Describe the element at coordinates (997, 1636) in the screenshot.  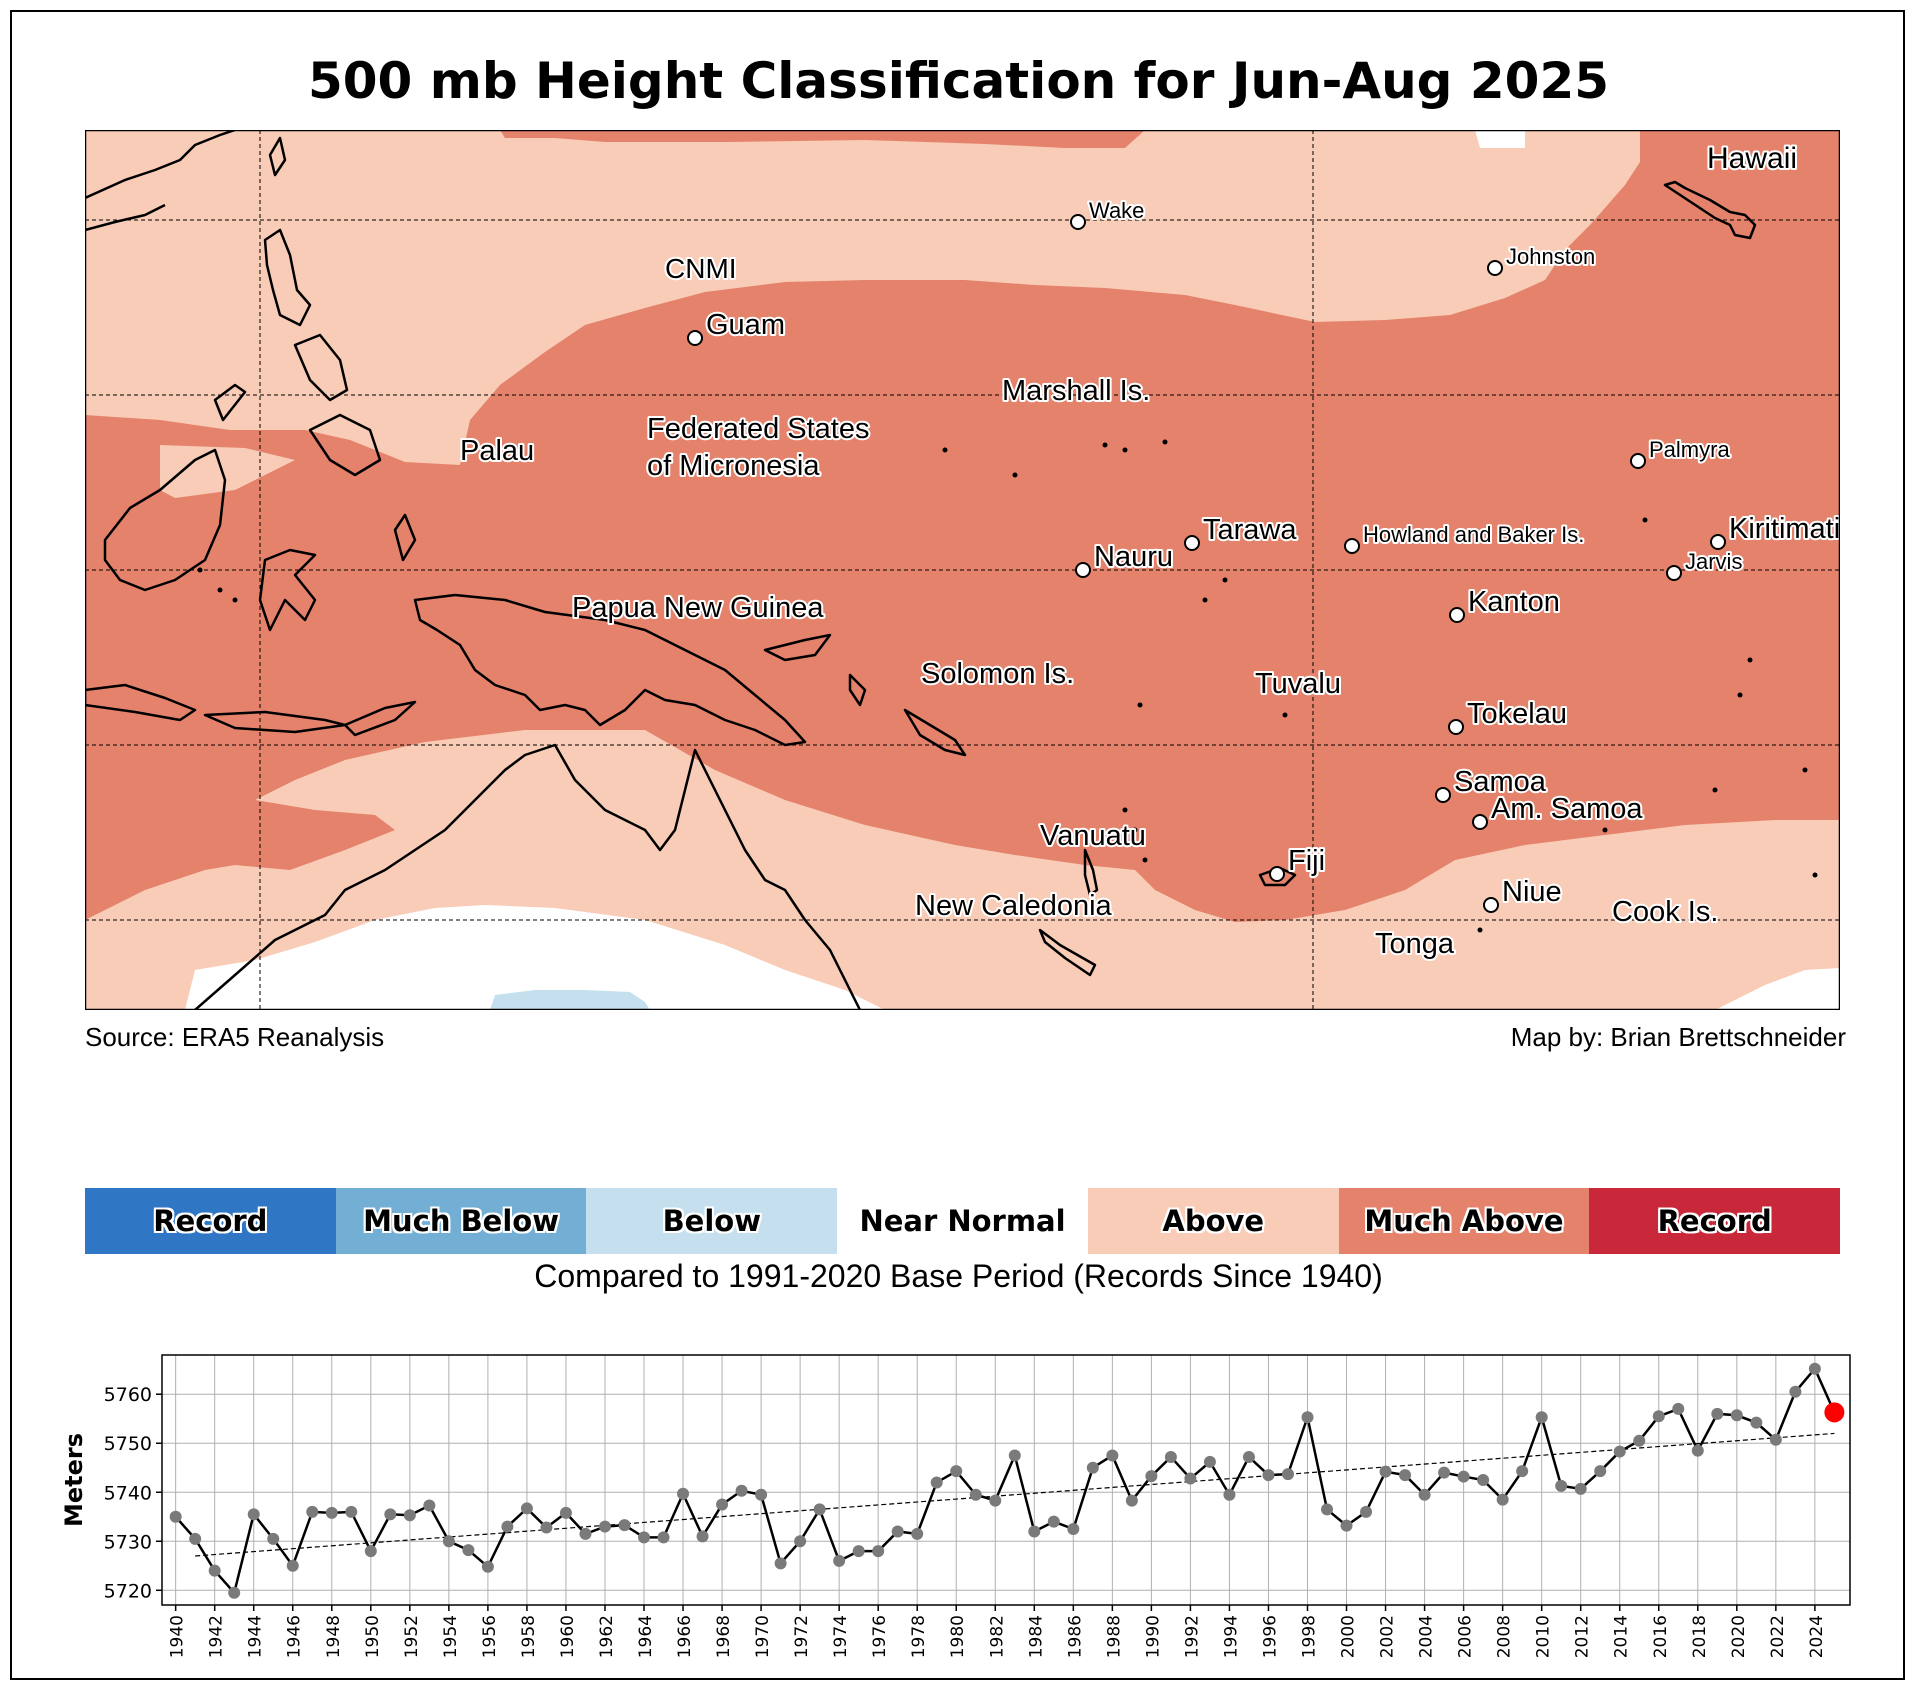
I see `x-tick-label: 1982` at that location.